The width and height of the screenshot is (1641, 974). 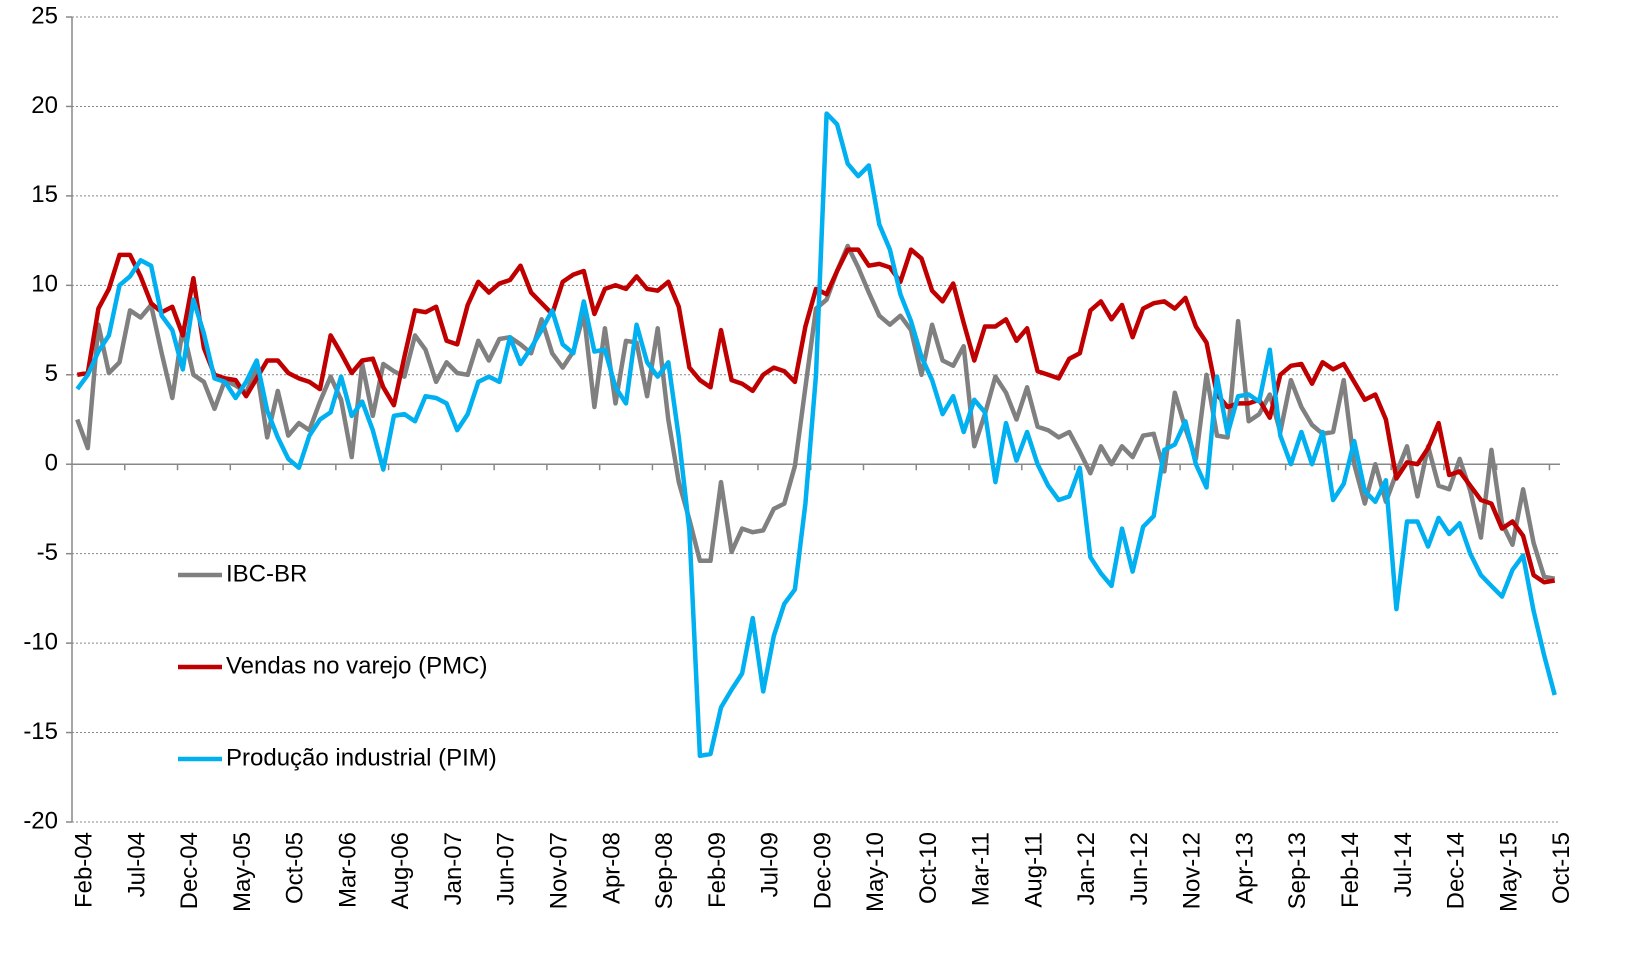 I want to click on x-tick-label: Dec-14, so click(x=1456, y=870).